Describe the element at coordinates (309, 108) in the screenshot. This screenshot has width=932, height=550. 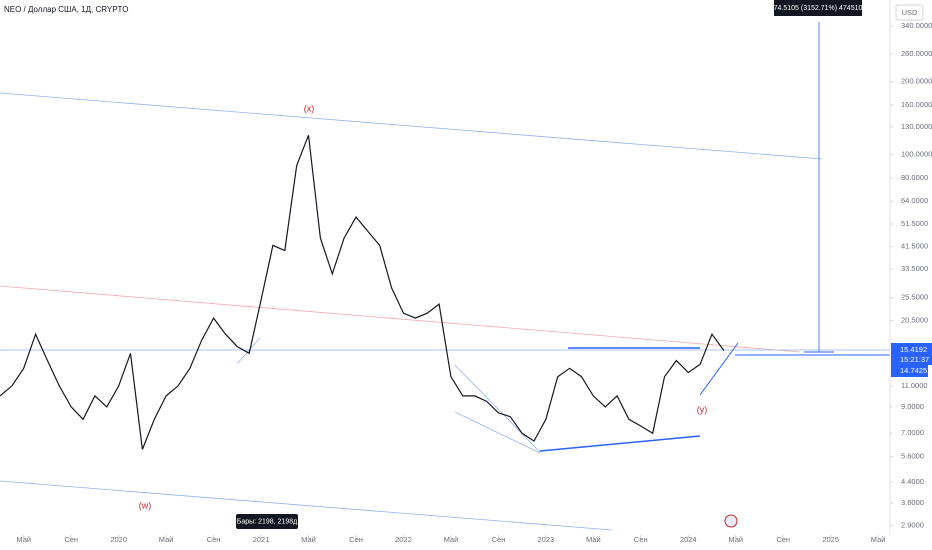
I see `wave-label: (x)` at that location.